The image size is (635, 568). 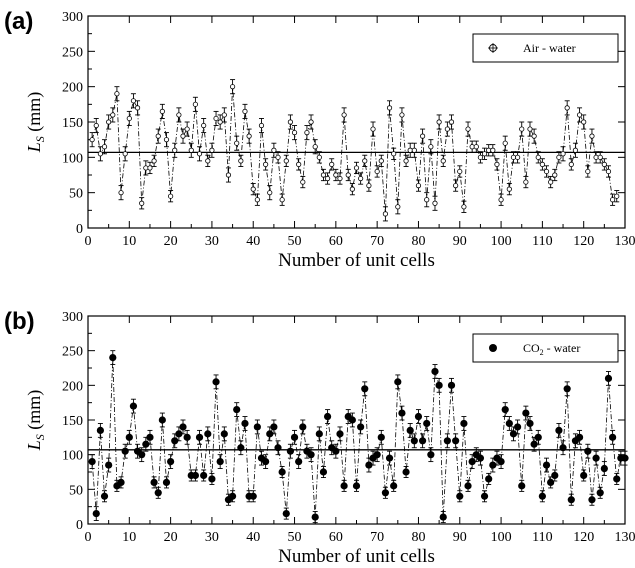 I want to click on x-axis-label: Number of unit cells, so click(x=356, y=260).